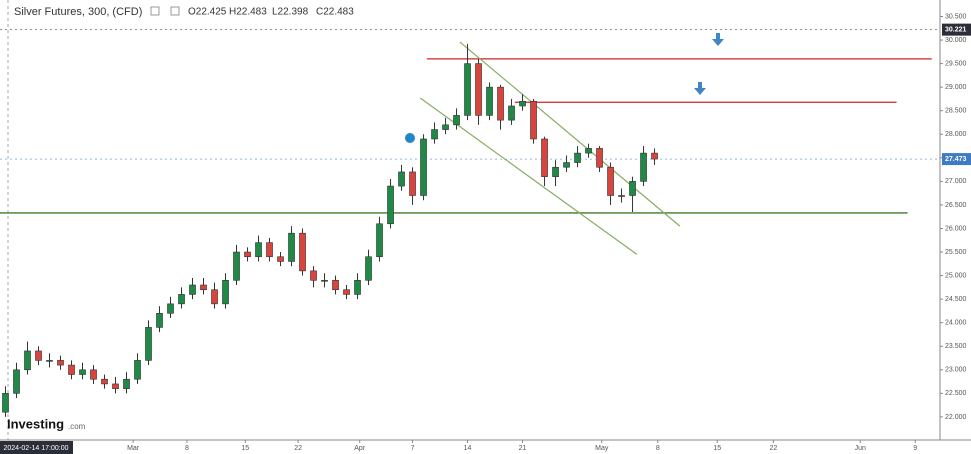  I want to click on x-tick-label: 9, so click(915, 448).